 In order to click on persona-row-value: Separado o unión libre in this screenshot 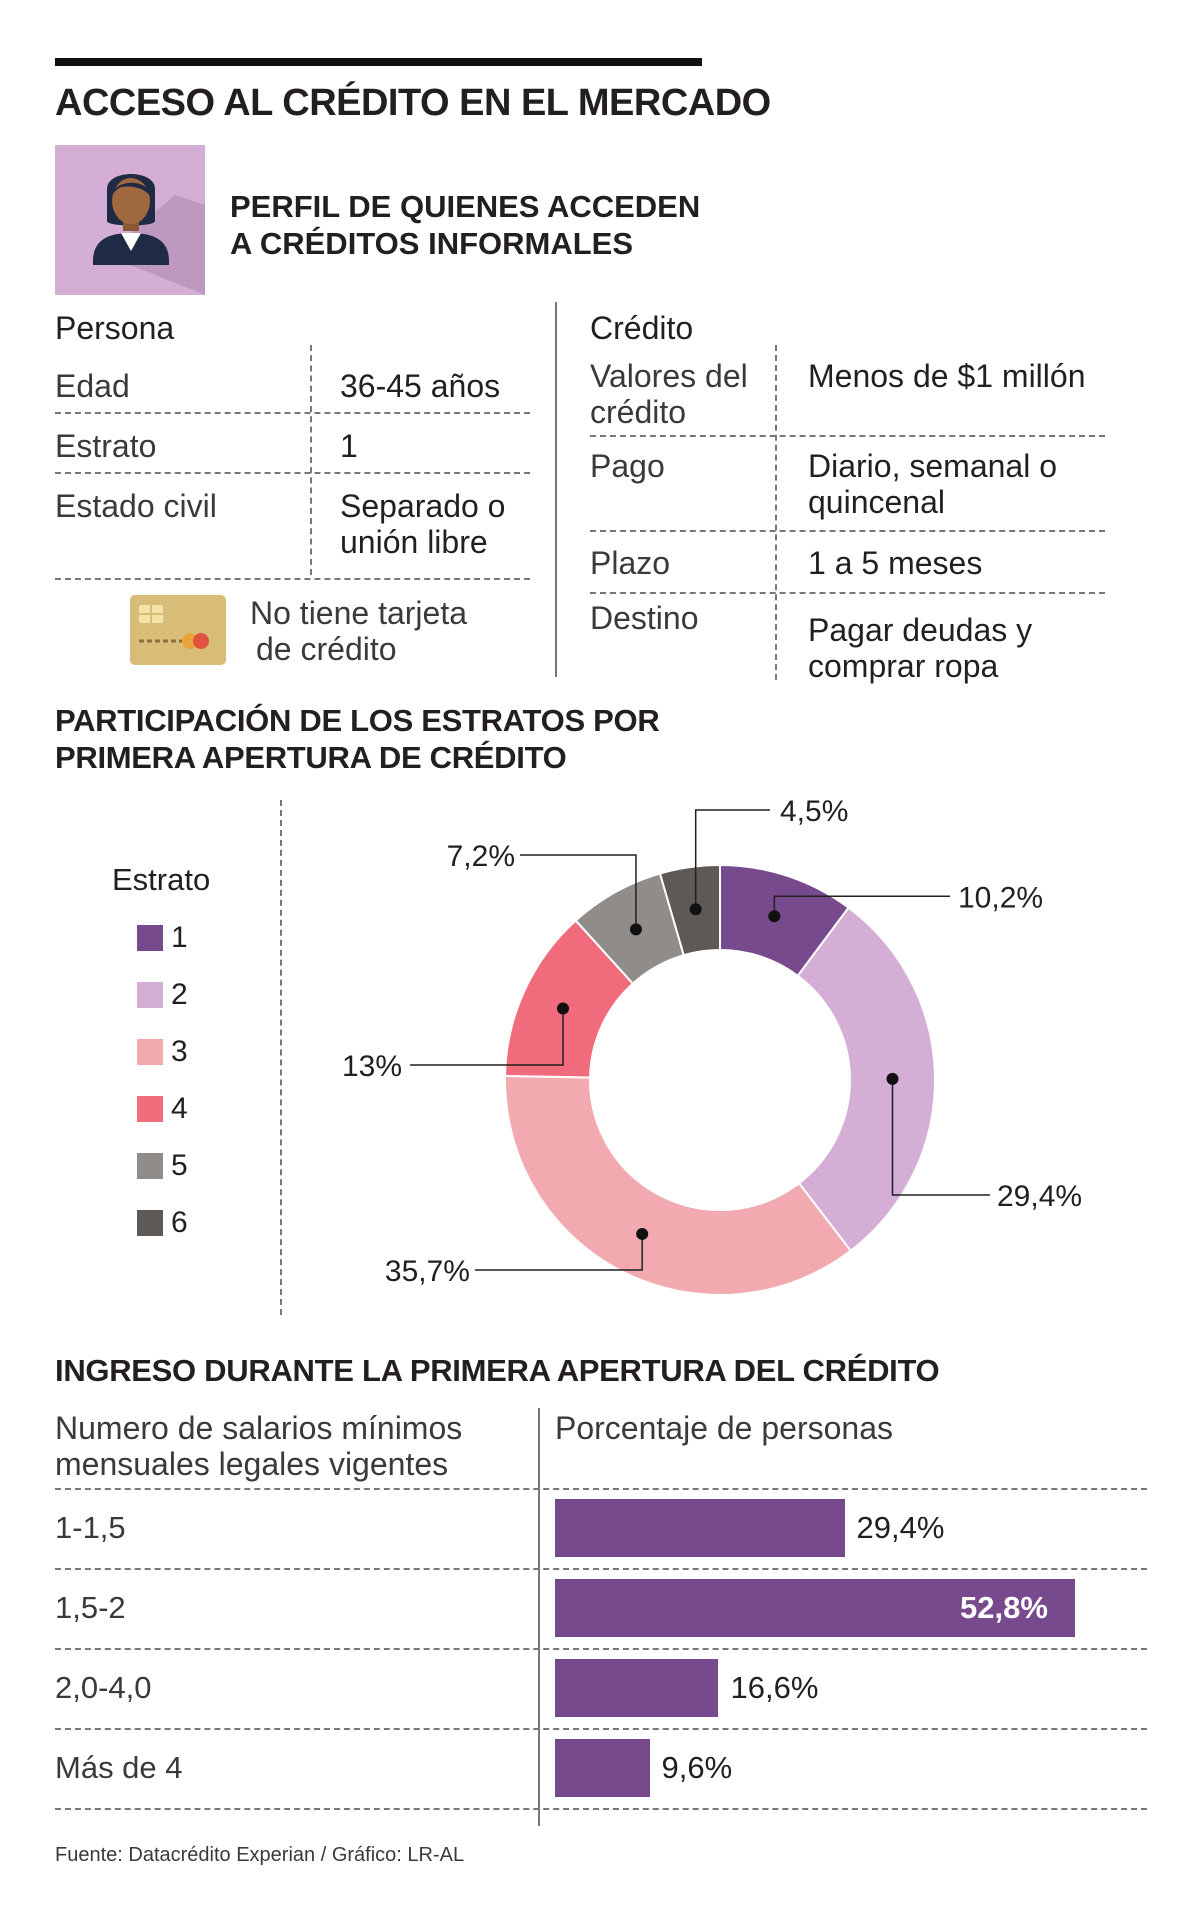, I will do `click(422, 524)`.